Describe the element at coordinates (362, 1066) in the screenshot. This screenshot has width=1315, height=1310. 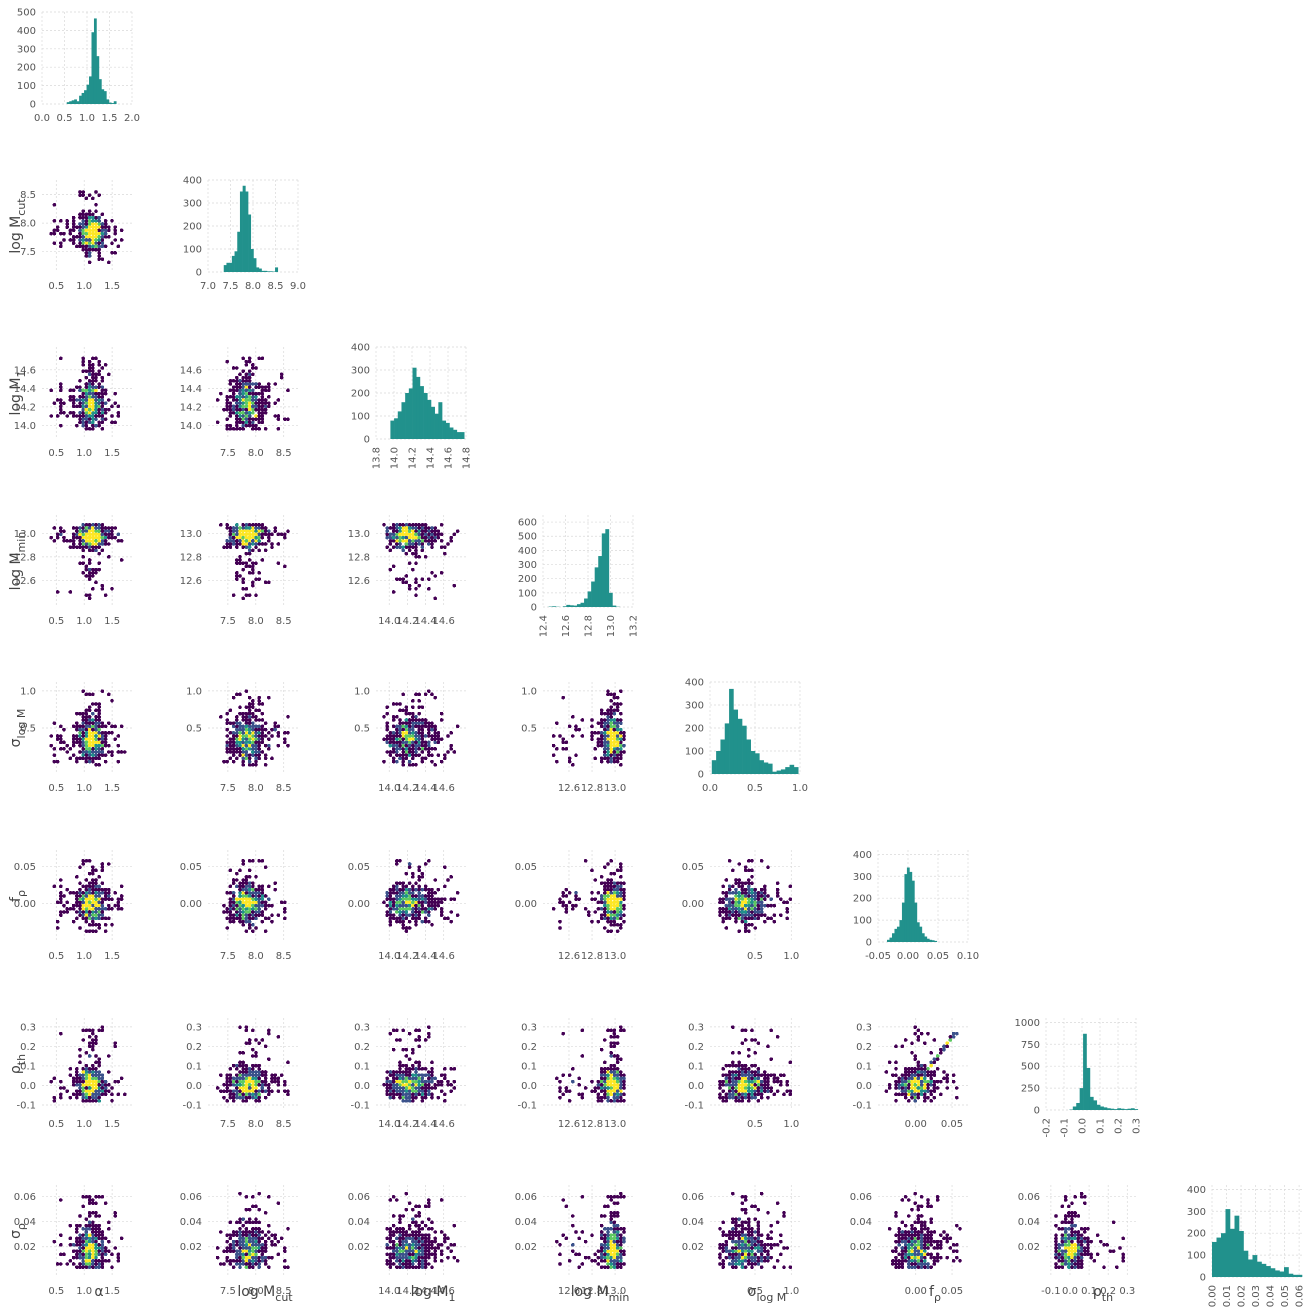
I see `y-tick-label: 0.1` at that location.